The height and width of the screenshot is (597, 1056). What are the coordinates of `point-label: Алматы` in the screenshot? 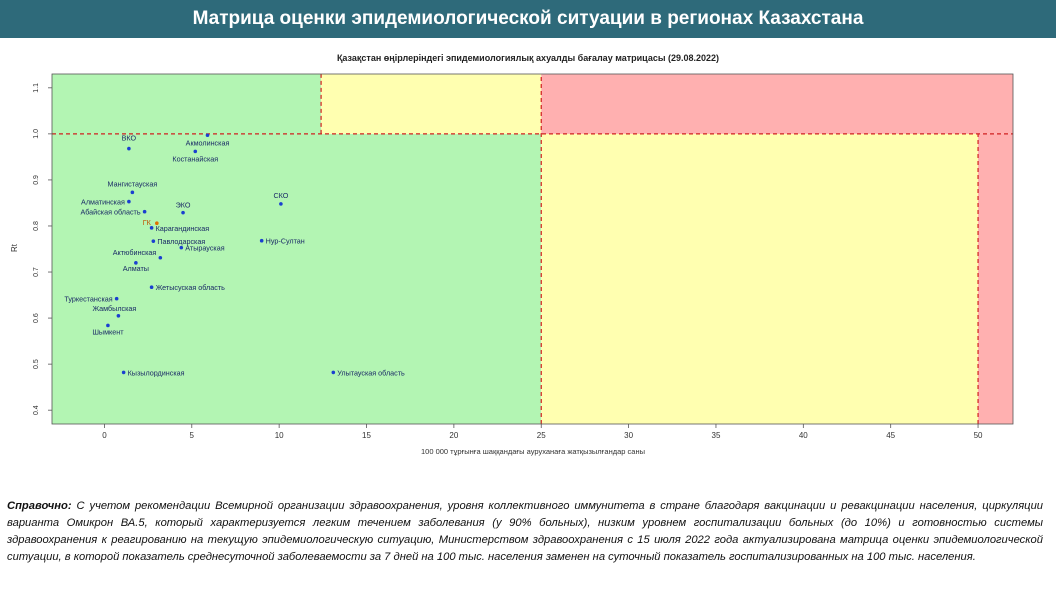 It's located at (136, 268).